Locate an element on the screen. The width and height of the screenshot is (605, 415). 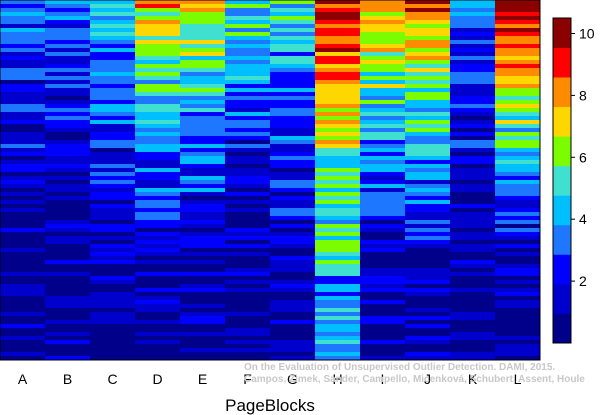
heatmap-column-e is located at coordinates (203, 180).